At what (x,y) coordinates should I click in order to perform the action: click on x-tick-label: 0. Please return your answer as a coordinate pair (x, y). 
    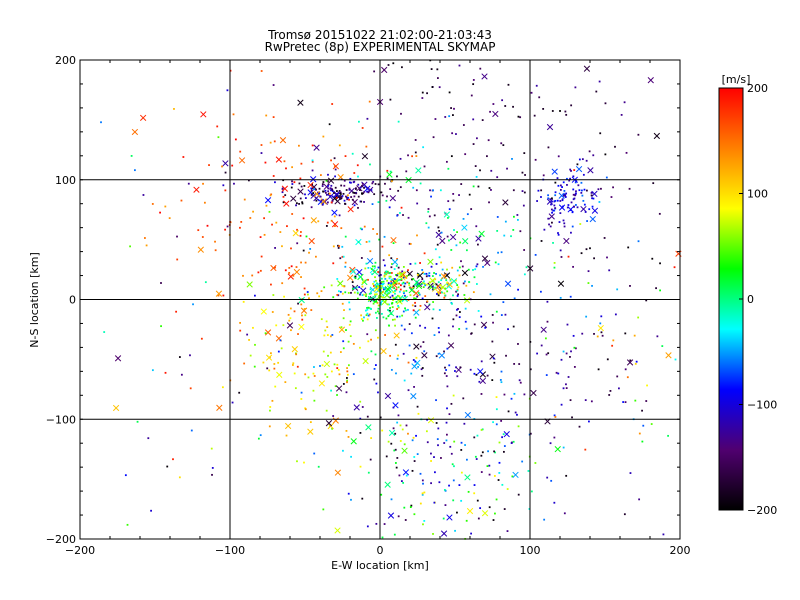
    Looking at the image, I should click on (380, 550).